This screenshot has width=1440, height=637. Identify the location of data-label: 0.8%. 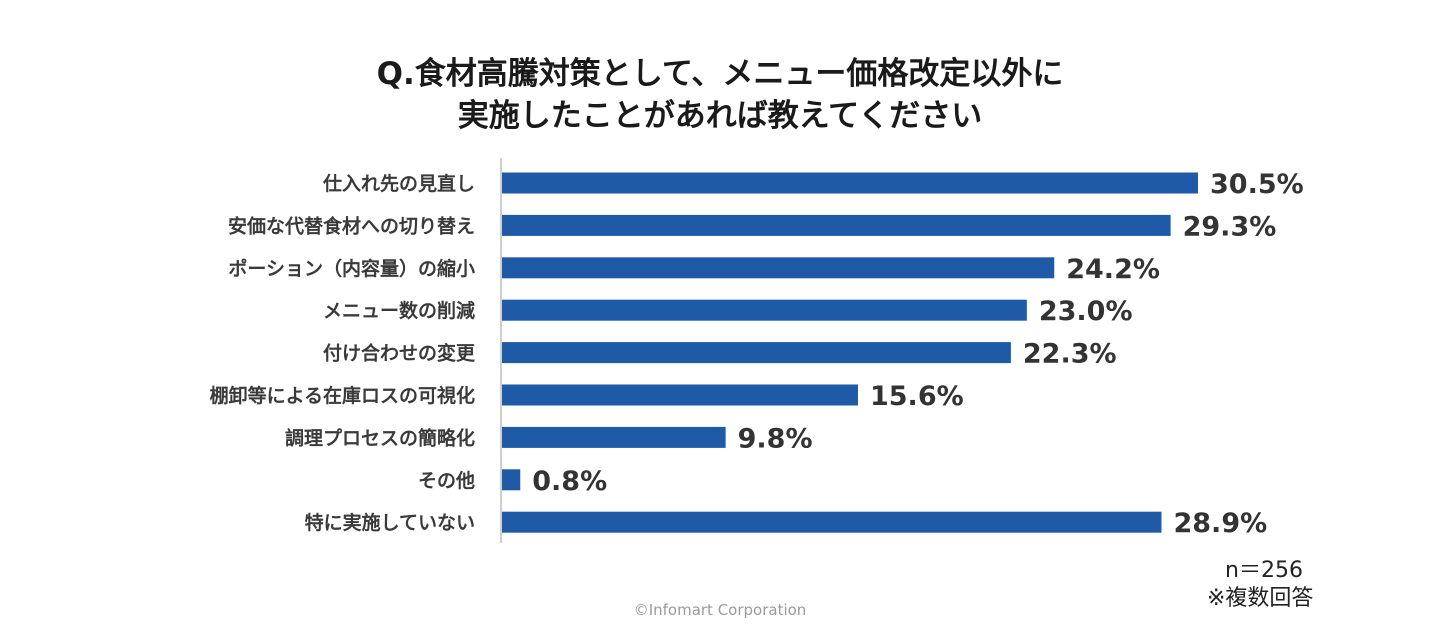
(569, 481).